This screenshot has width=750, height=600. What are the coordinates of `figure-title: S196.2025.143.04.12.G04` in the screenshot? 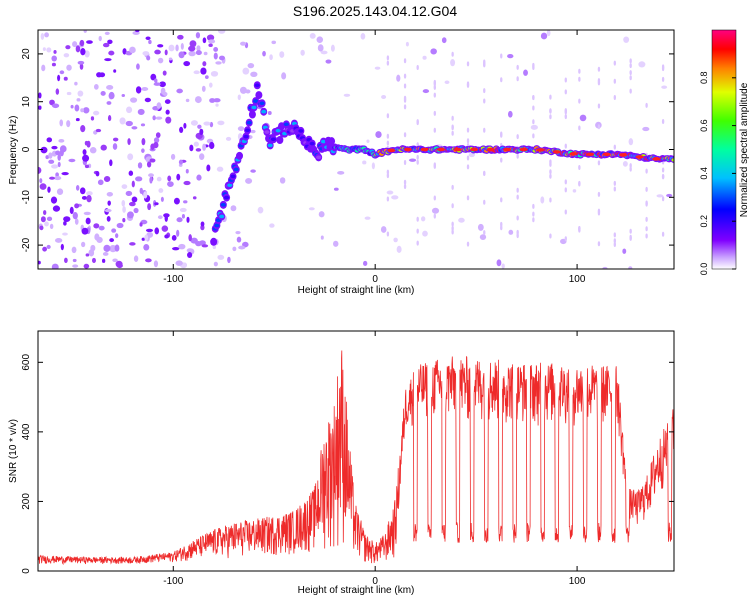 It's located at (375, 11).